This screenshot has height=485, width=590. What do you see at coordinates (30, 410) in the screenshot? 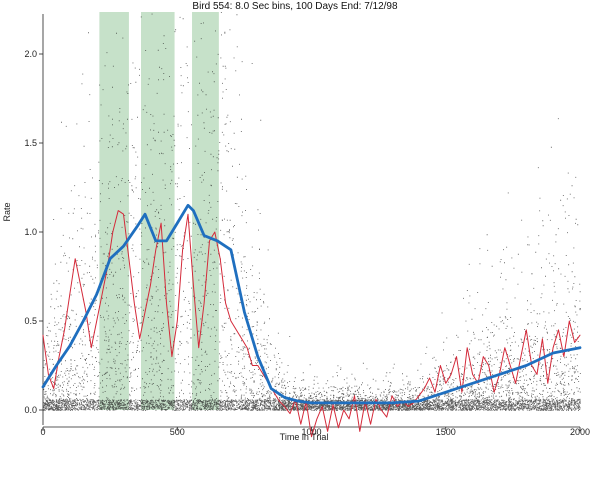
I see `y-tick-label: 0.0` at bounding box center [30, 410].